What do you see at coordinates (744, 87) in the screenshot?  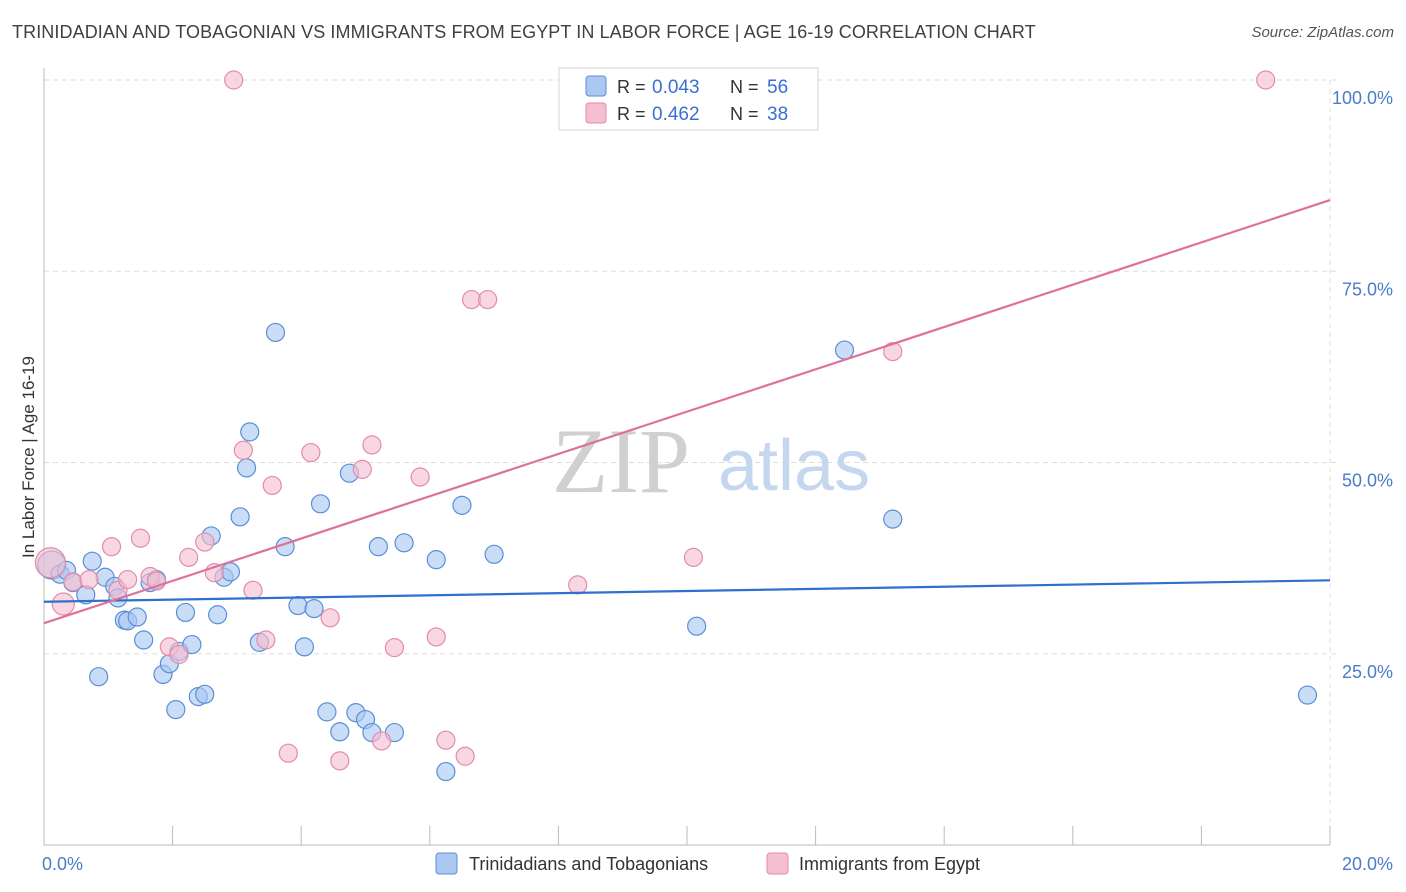 I see `stats-n-label-blue: N =` at bounding box center [744, 87].